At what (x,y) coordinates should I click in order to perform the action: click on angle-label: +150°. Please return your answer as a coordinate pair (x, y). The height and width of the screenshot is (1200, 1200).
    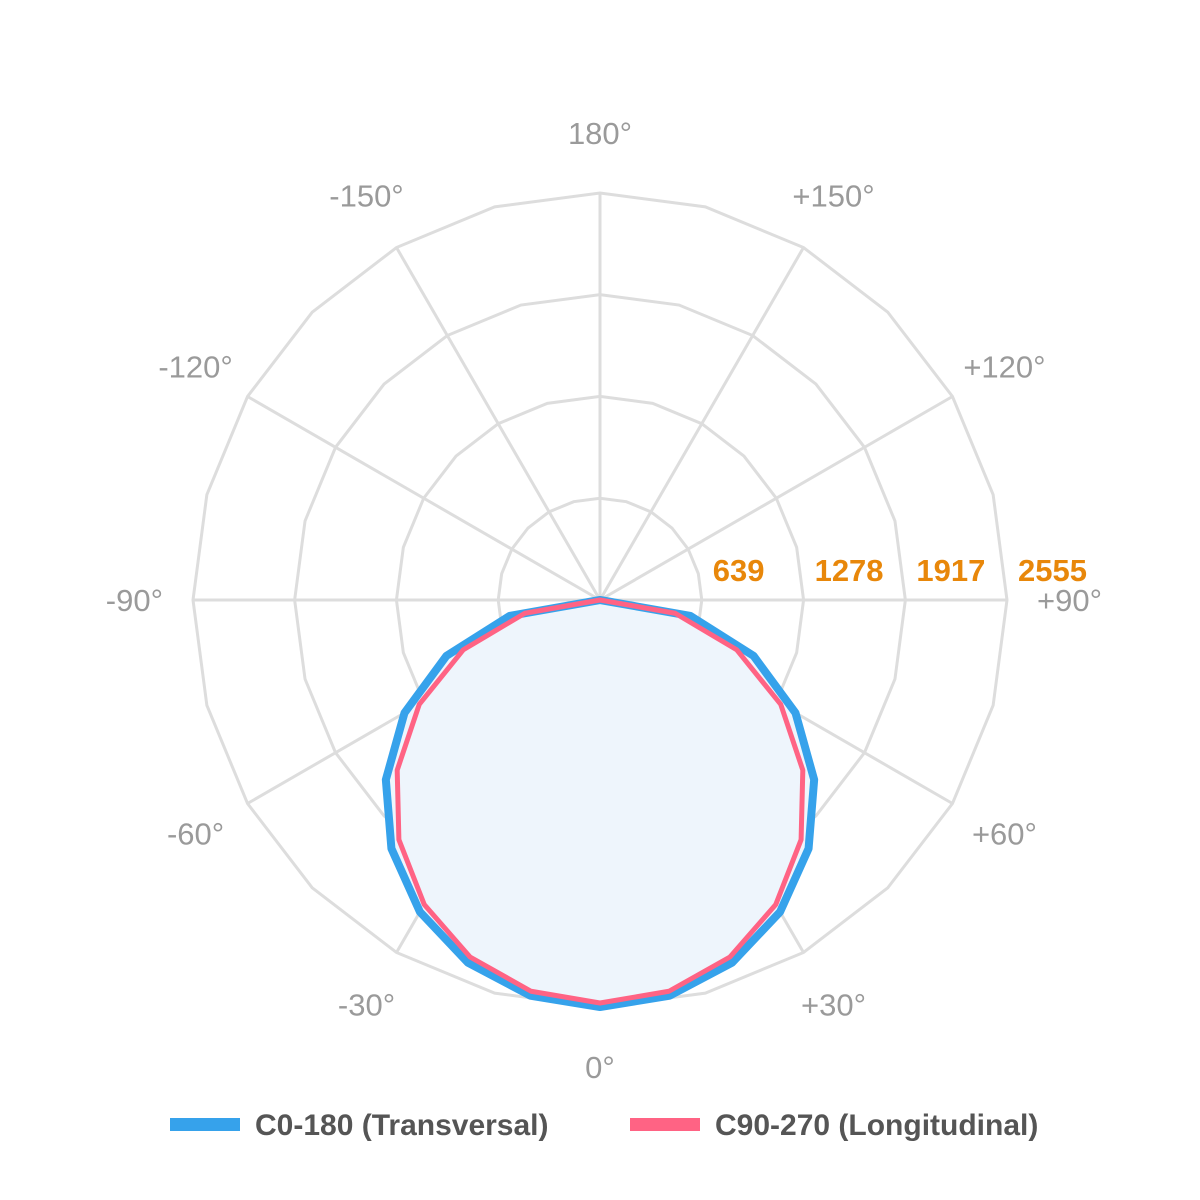
    Looking at the image, I should click on (833, 196).